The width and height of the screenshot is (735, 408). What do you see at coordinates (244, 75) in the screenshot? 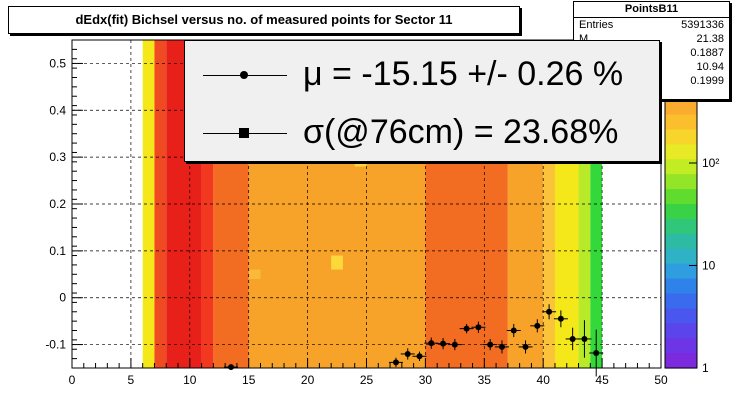
I see `circle-marker-icon` at bounding box center [244, 75].